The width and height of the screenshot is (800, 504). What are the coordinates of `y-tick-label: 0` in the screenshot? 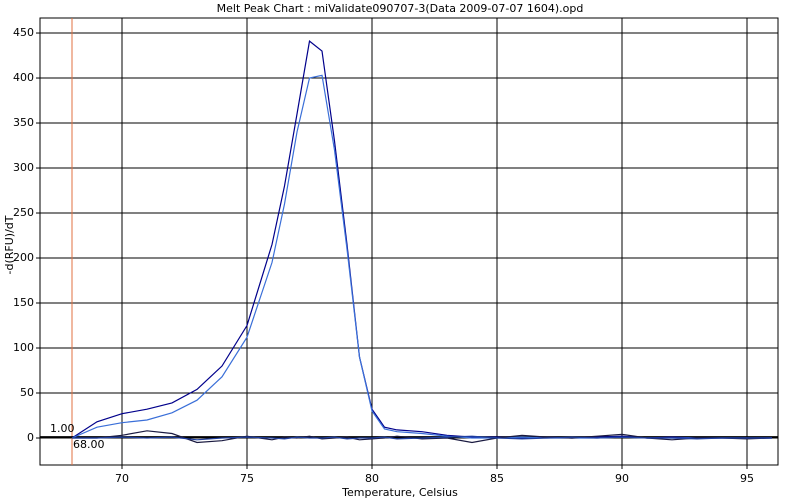 It's located at (30, 437).